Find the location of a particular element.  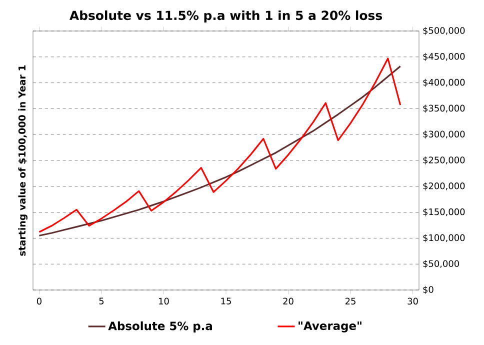

y-tick-label: $450,000 is located at coordinates (444, 56).